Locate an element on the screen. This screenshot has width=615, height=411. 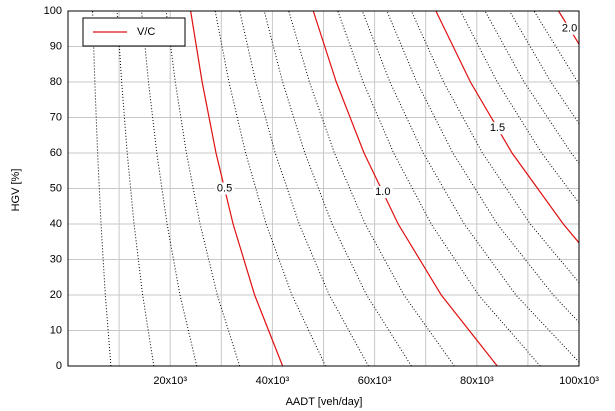
contour-label: 1.5 is located at coordinates (497, 128).